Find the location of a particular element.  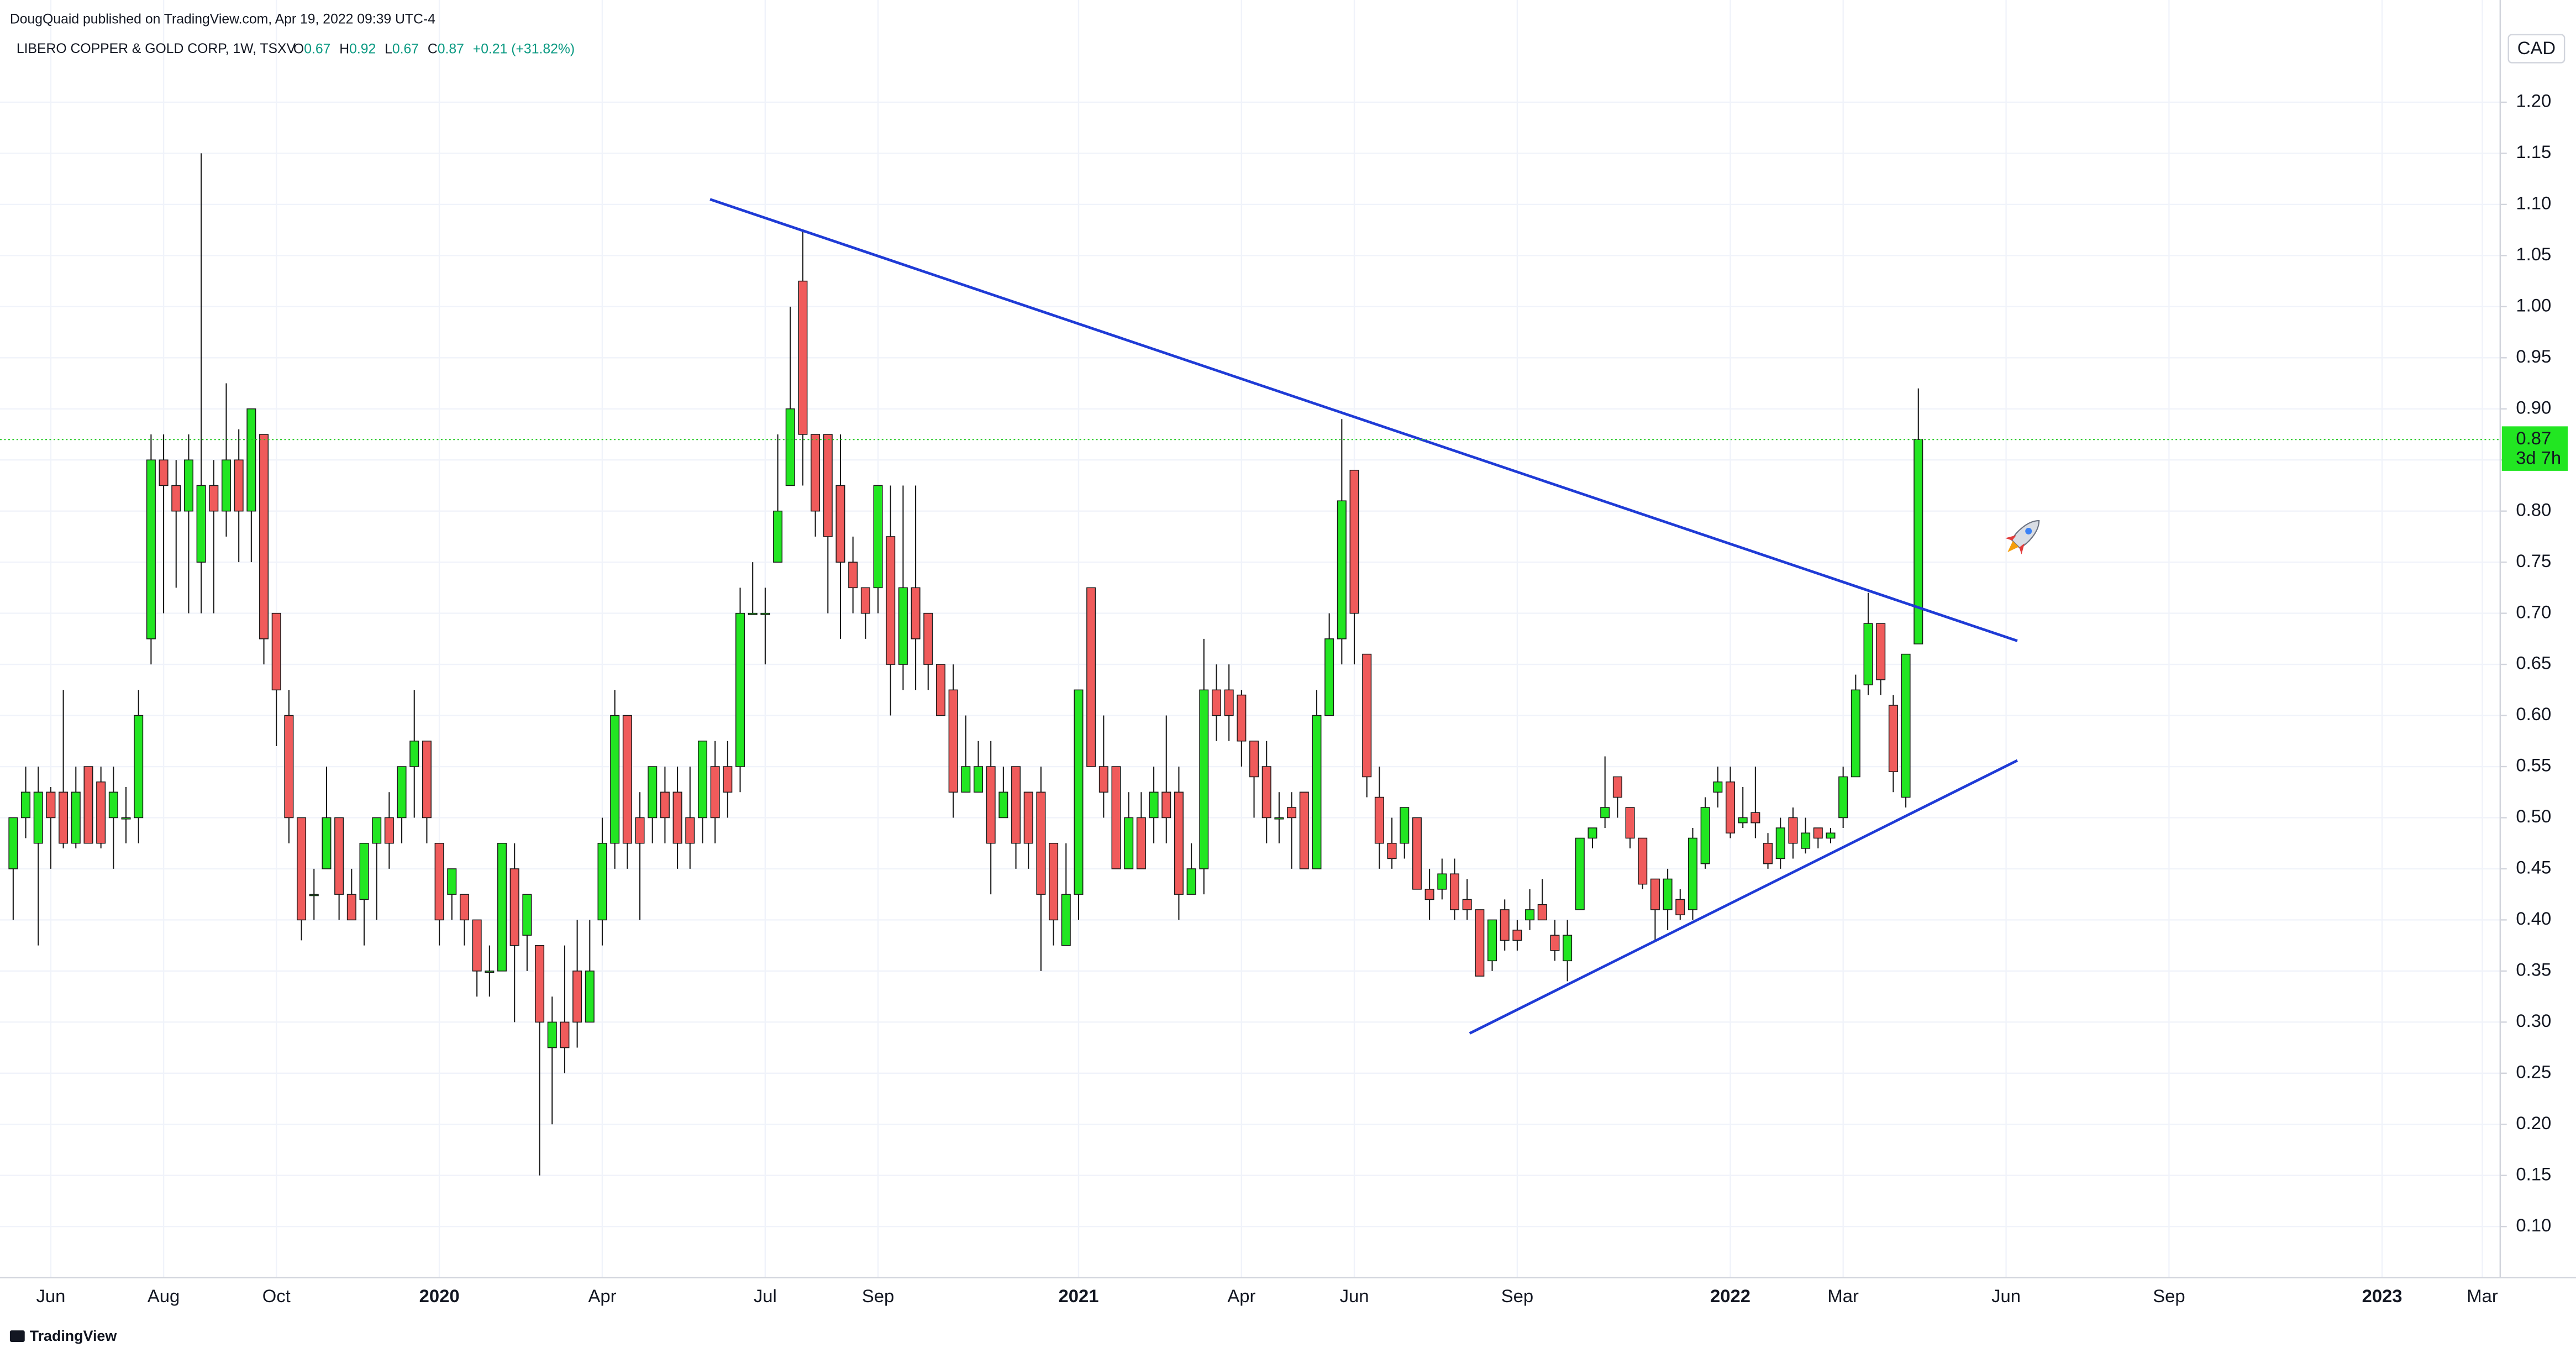

rocket-icon is located at coordinates (2022, 537).